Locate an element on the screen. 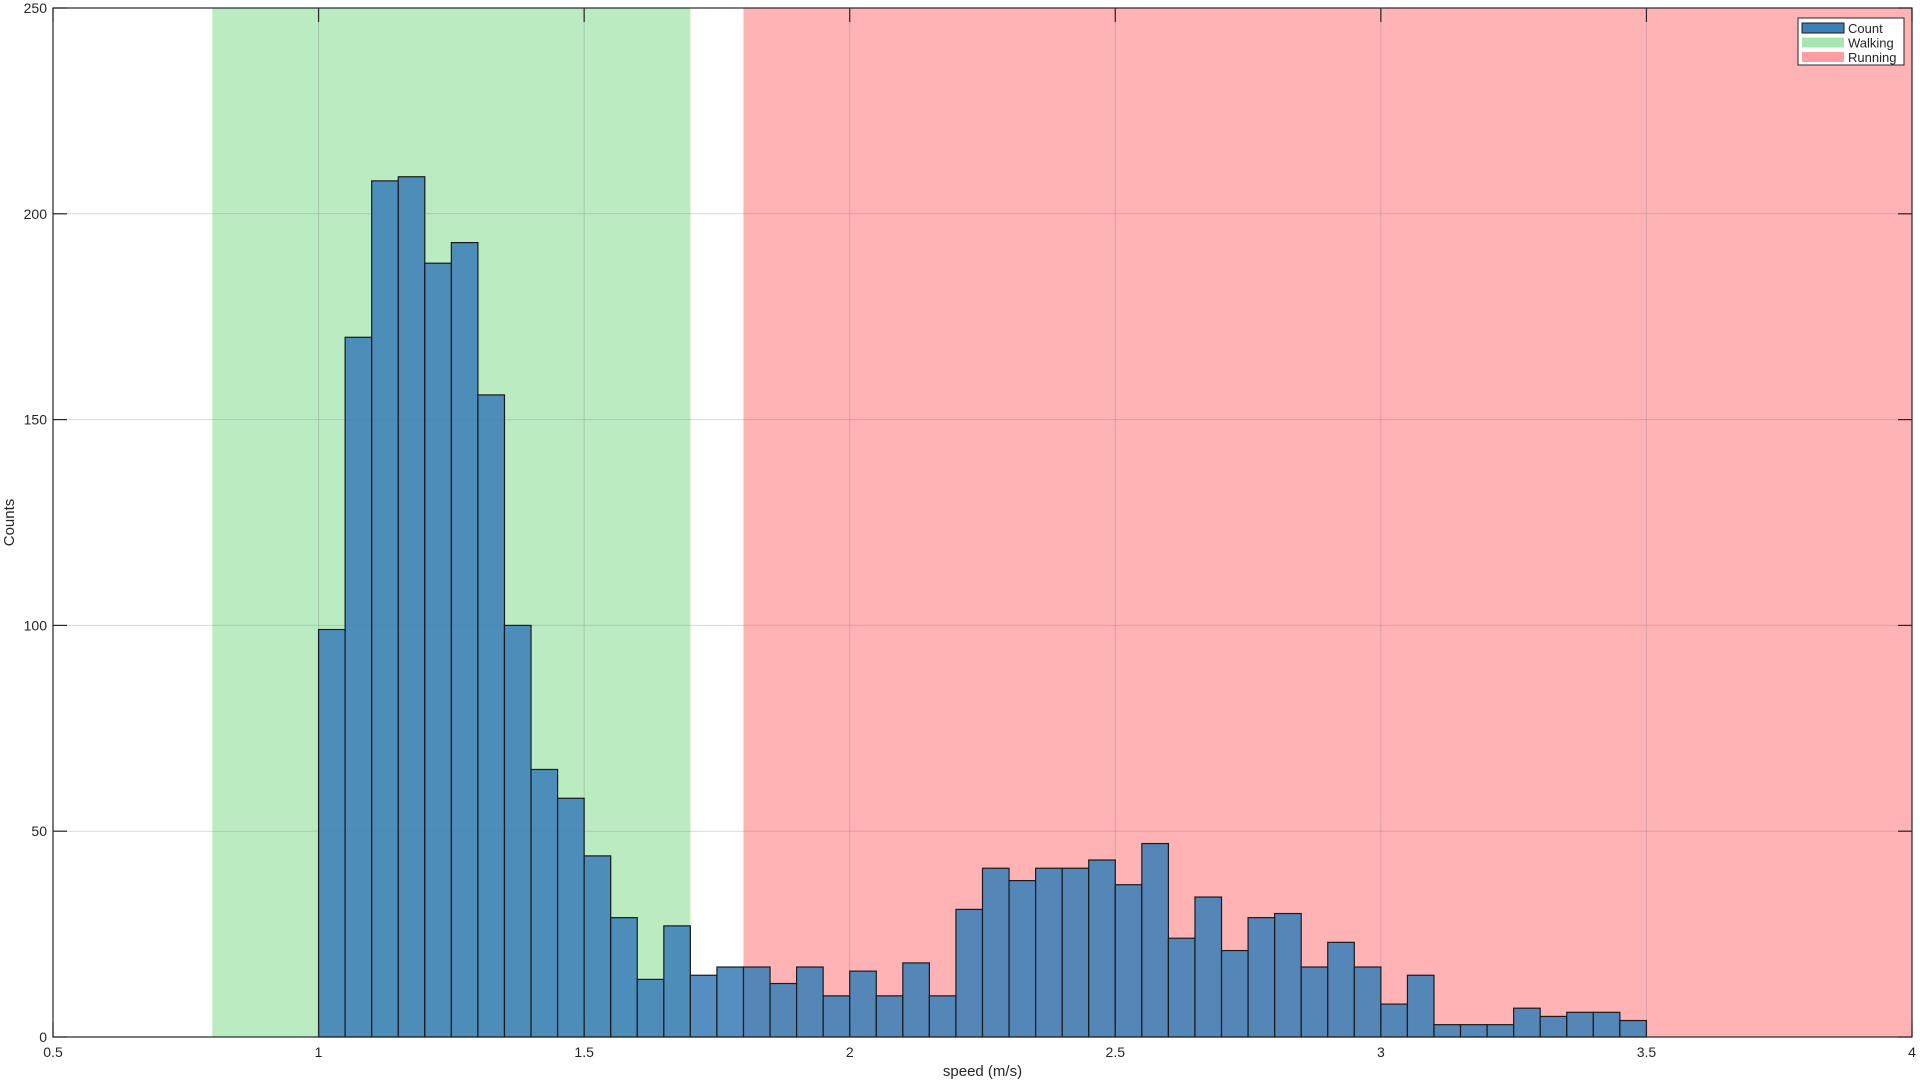 Image resolution: width=1920 pixels, height=1080 pixels. x-tick-label: 2 is located at coordinates (850, 1052).